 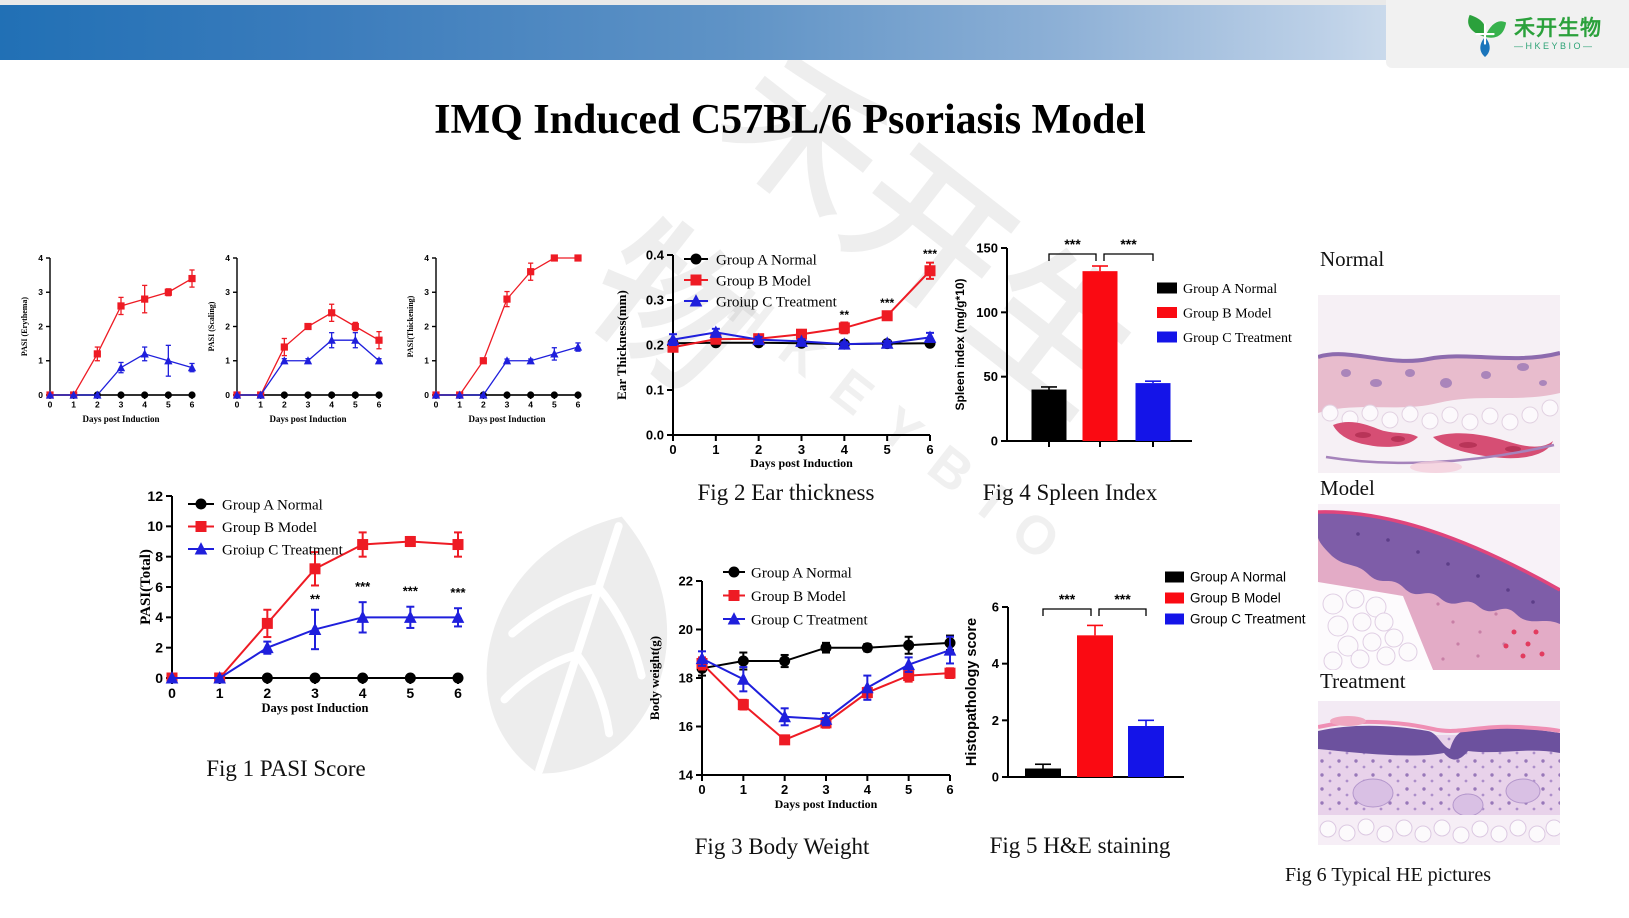 What do you see at coordinates (686, 581) in the screenshot?
I see `svg-text: 22` at bounding box center [686, 581].